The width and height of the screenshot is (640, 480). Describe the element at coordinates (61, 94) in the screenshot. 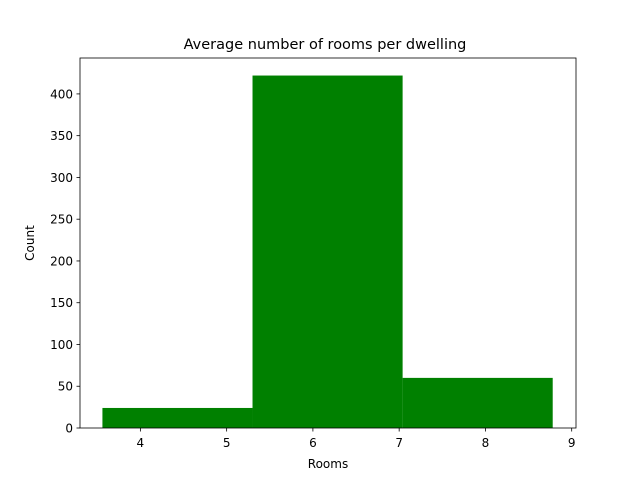

I see `y-tick-label: 400` at that location.